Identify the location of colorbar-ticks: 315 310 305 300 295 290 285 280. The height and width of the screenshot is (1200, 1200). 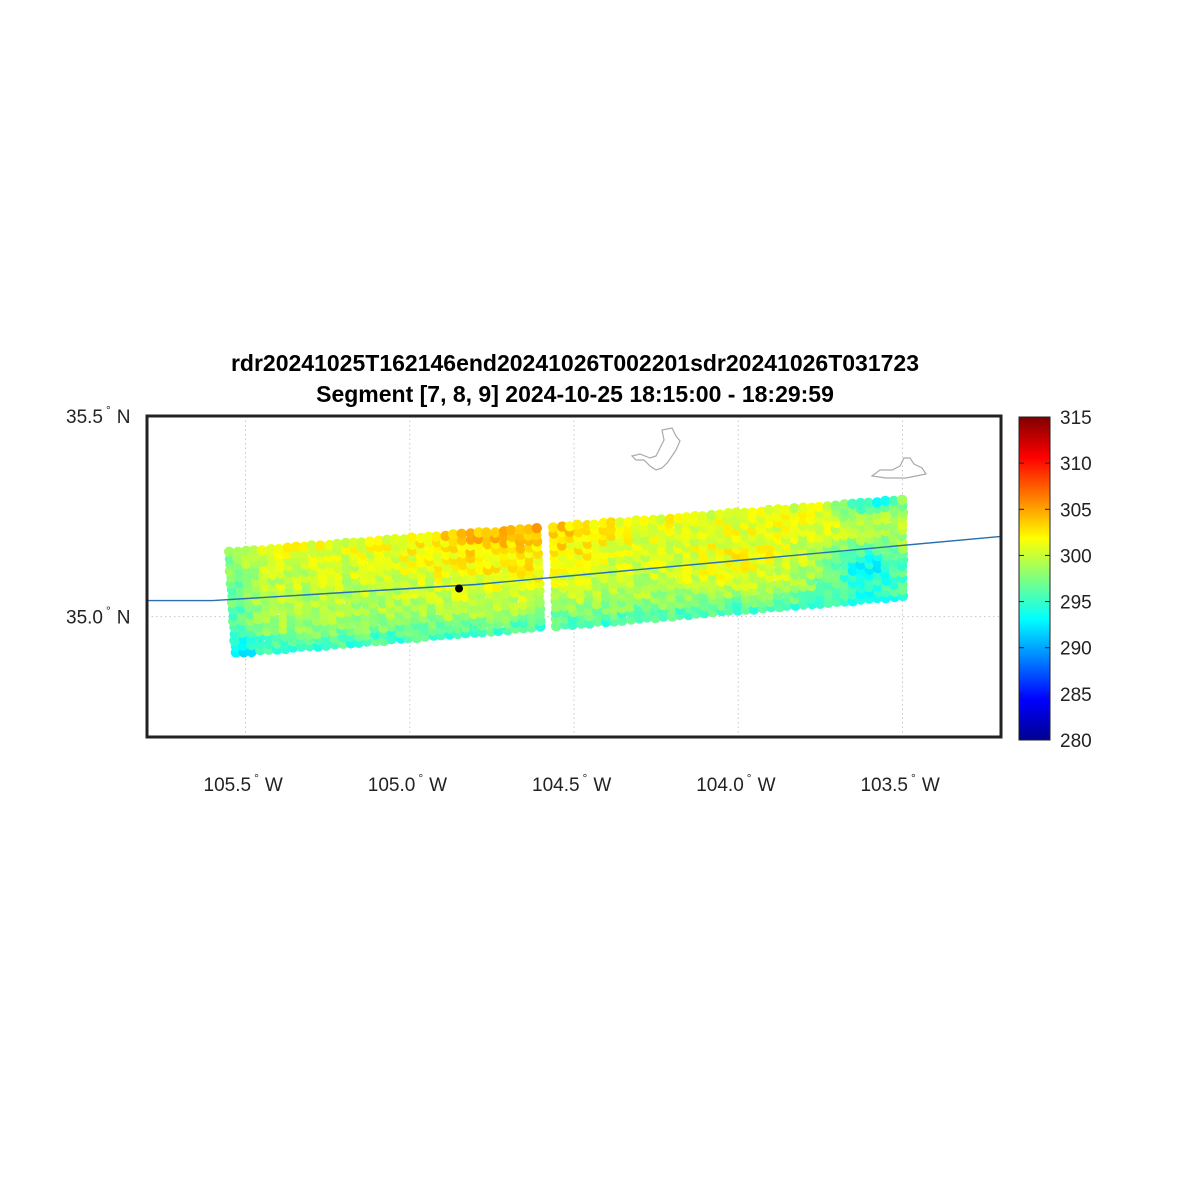
(1055, 580).